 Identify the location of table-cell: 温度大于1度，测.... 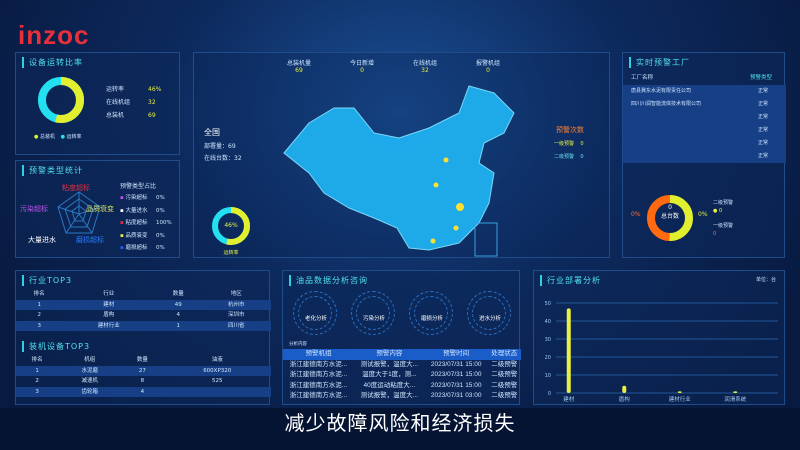
(389, 375).